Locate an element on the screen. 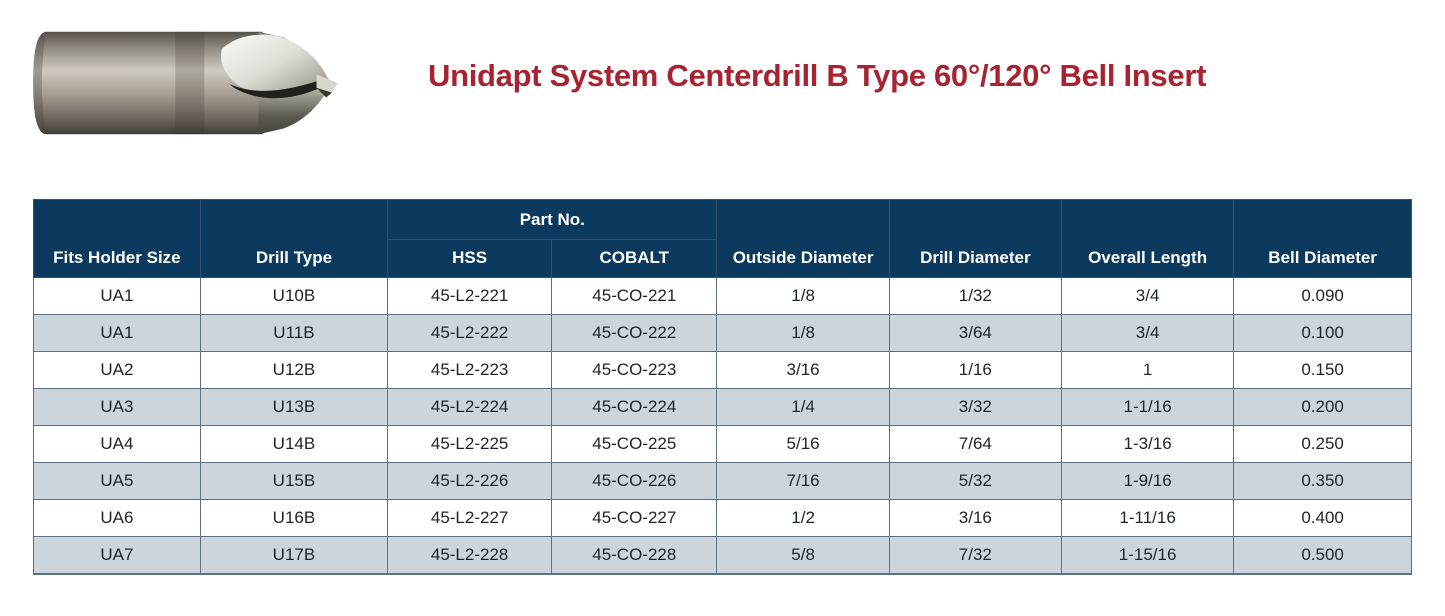  header-sub-row: HSS COBALT is located at coordinates (723, 258).